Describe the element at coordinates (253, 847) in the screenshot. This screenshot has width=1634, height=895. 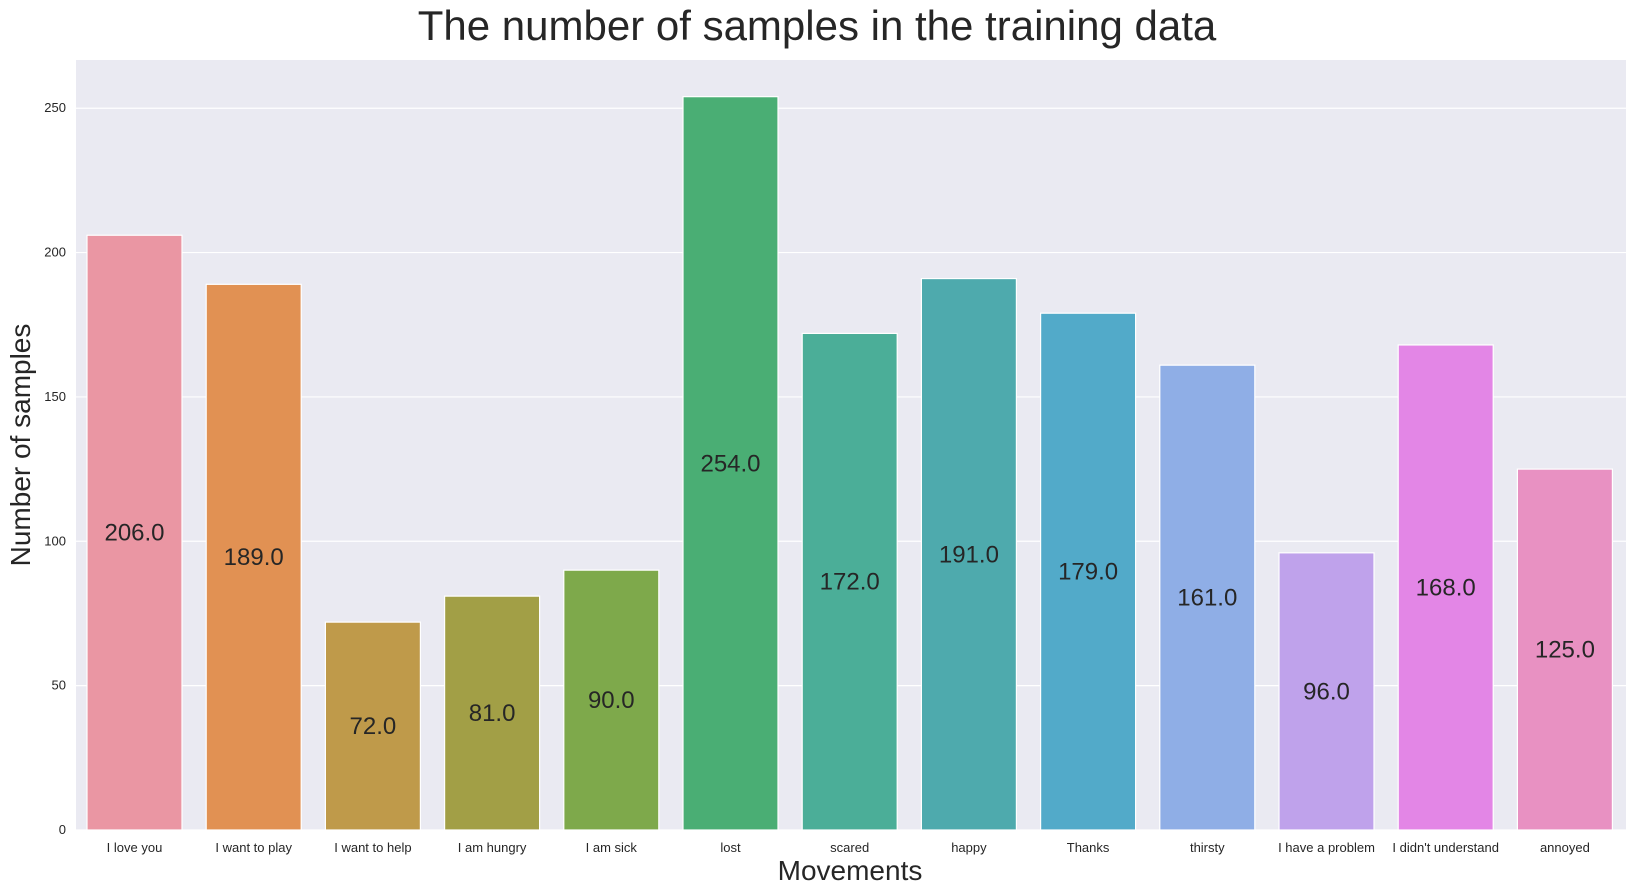
I see `x-tick-label: I want to play` at that location.